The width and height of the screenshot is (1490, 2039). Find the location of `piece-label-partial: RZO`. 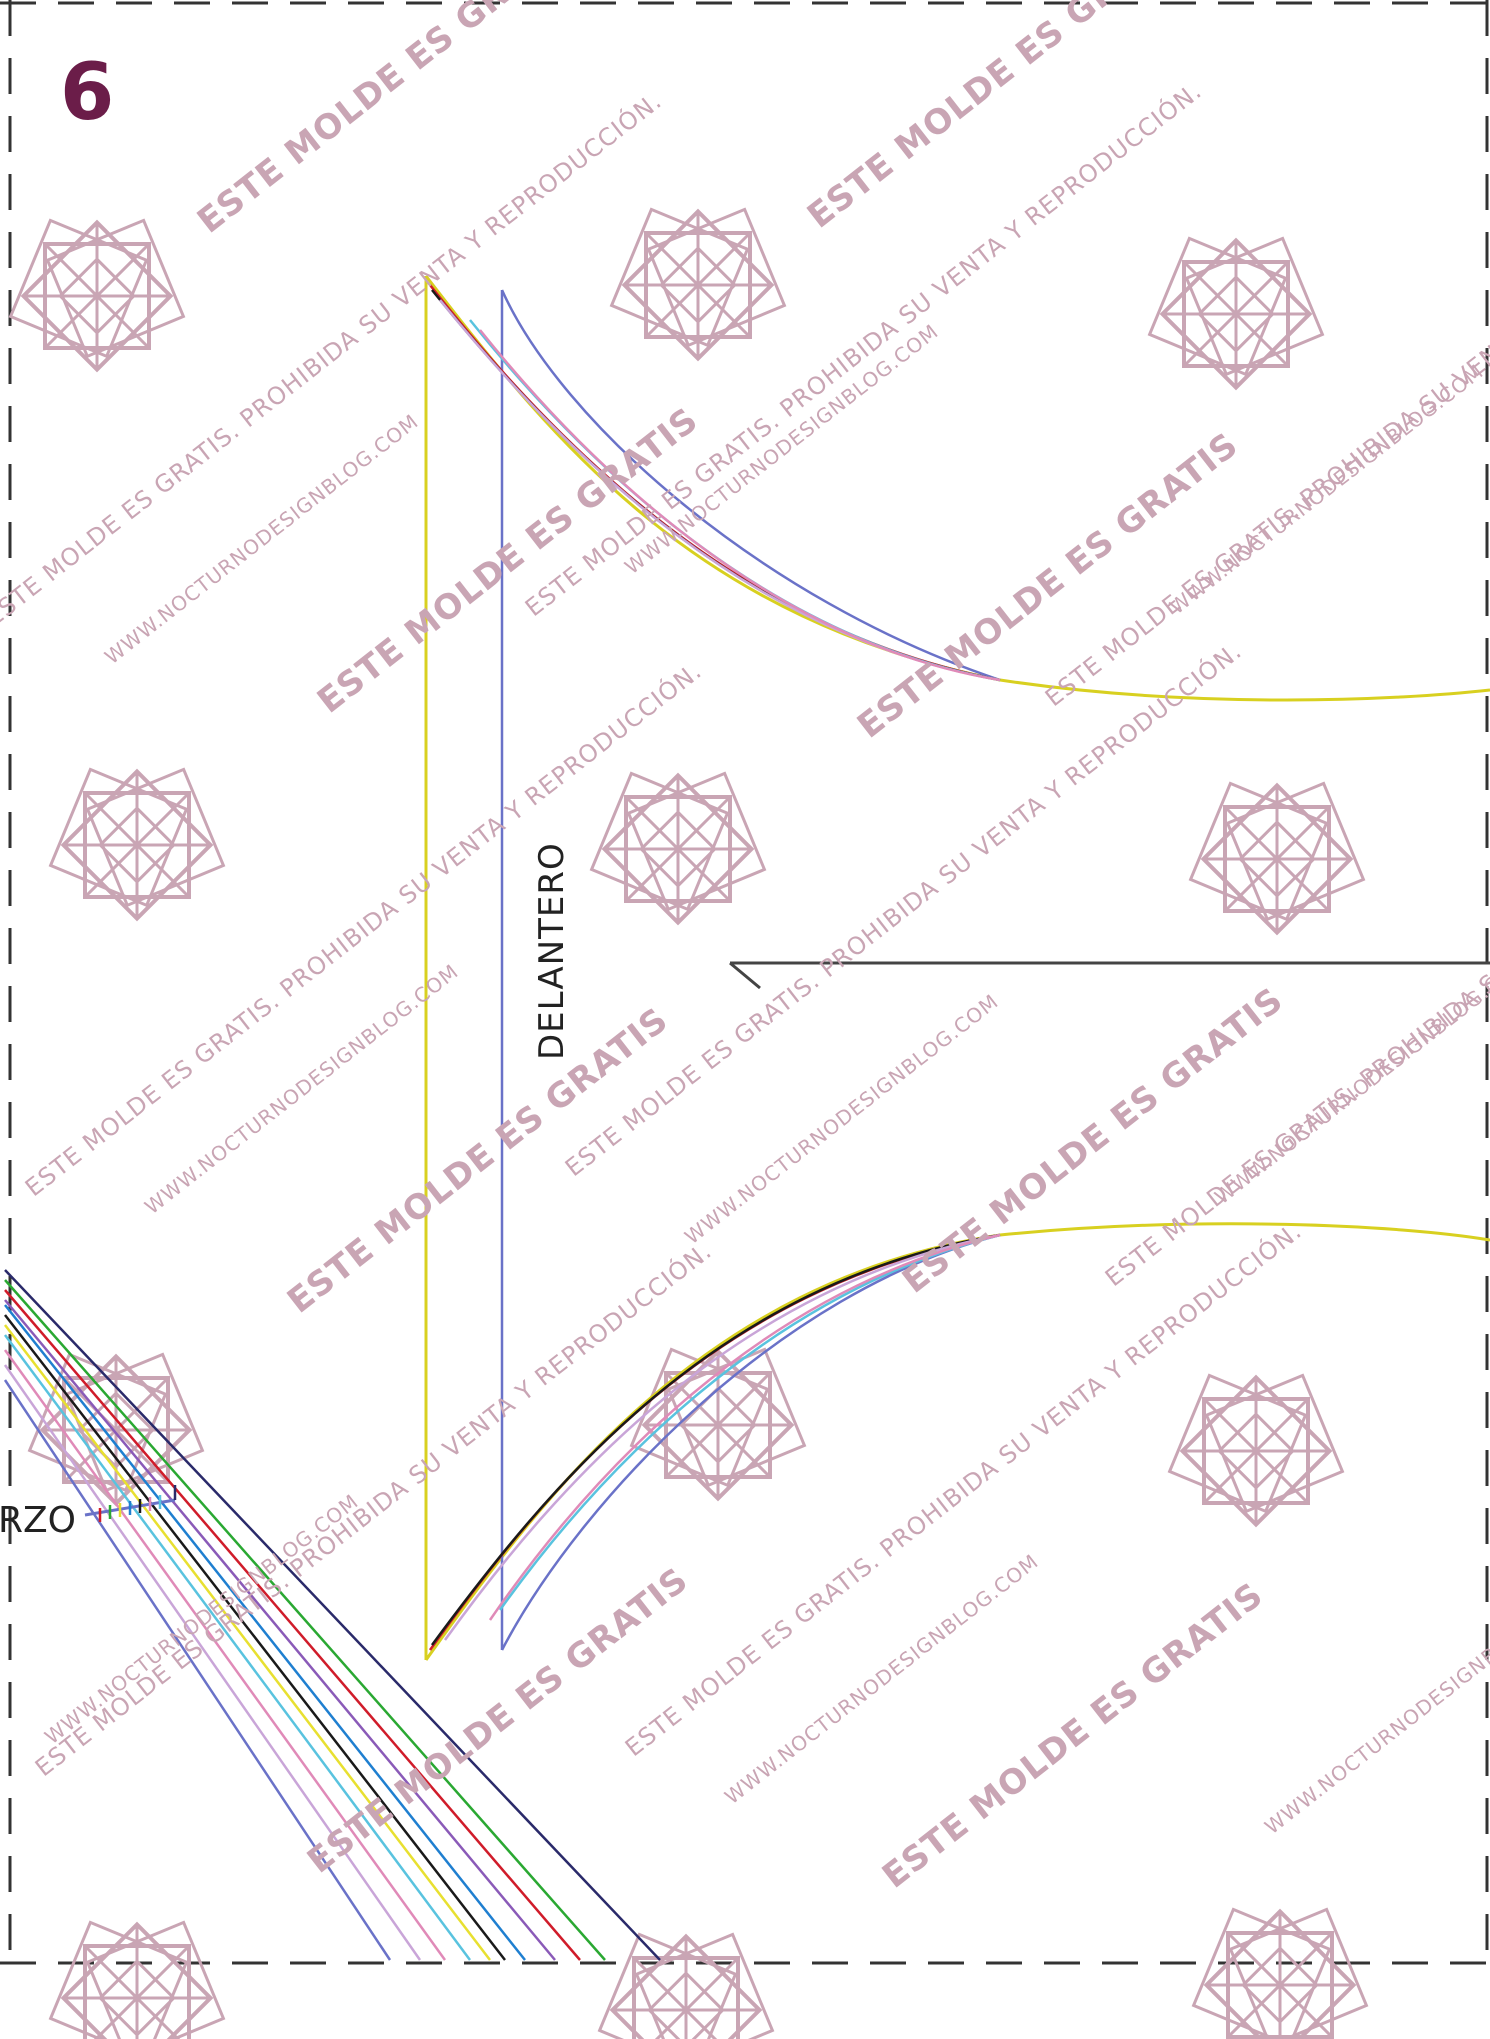

piece-label-partial: RZO is located at coordinates (38, 1520).